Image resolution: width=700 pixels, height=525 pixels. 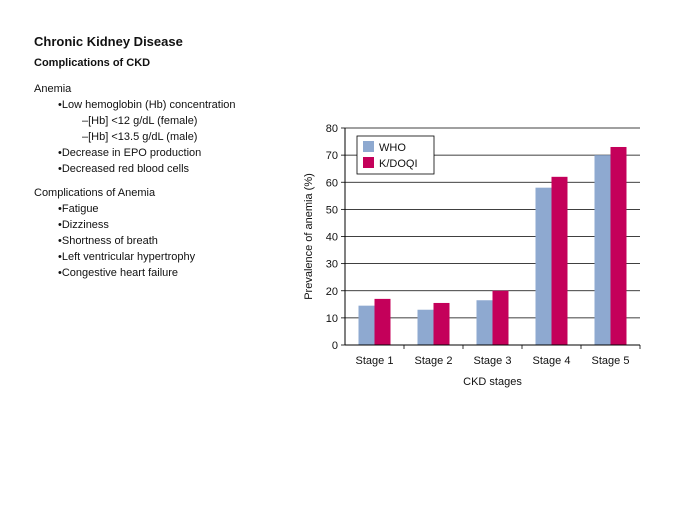 I want to click on anemia-sub-bullet: [Hb] <13.5 g/dL (male), so click(x=135, y=137).